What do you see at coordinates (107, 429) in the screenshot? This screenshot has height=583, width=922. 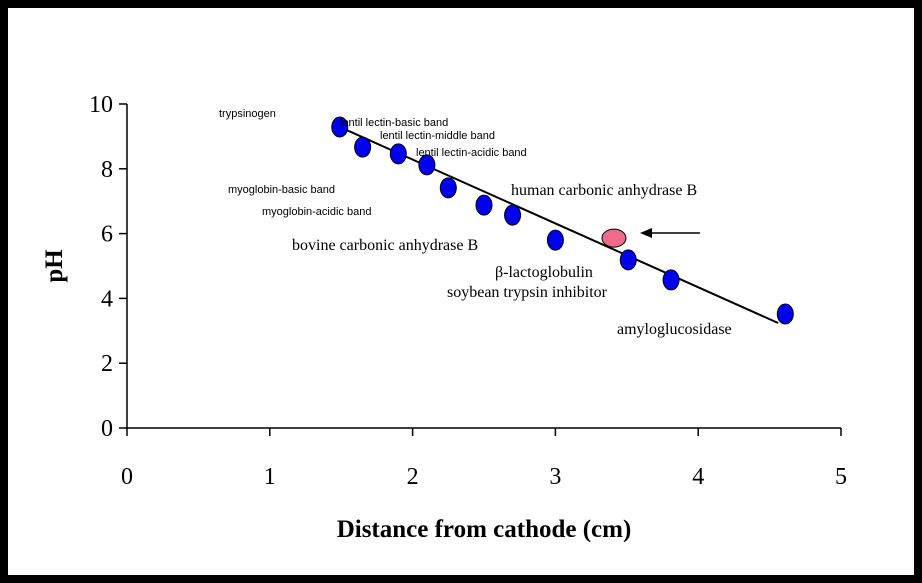 I see `y-tick-label: 0` at bounding box center [107, 429].